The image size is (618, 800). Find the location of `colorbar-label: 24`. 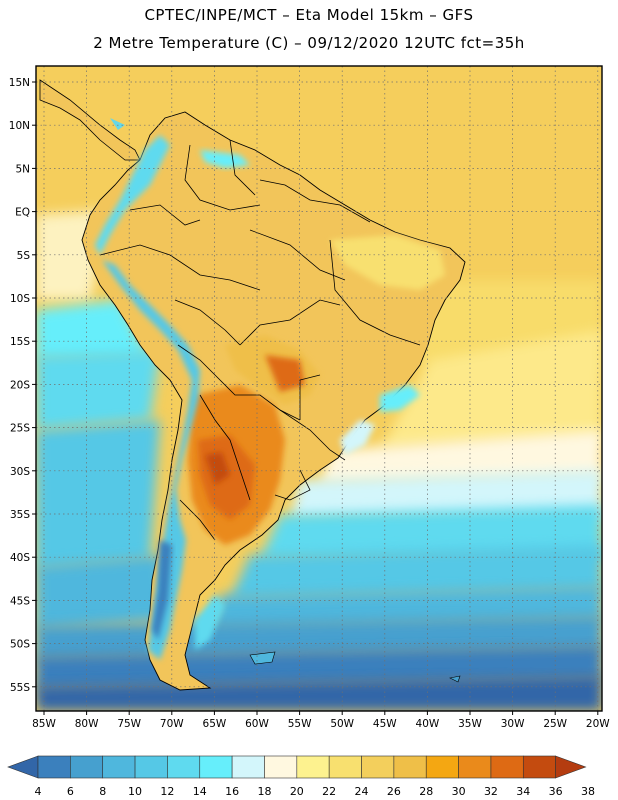

colorbar-label: 24 is located at coordinates (362, 791).